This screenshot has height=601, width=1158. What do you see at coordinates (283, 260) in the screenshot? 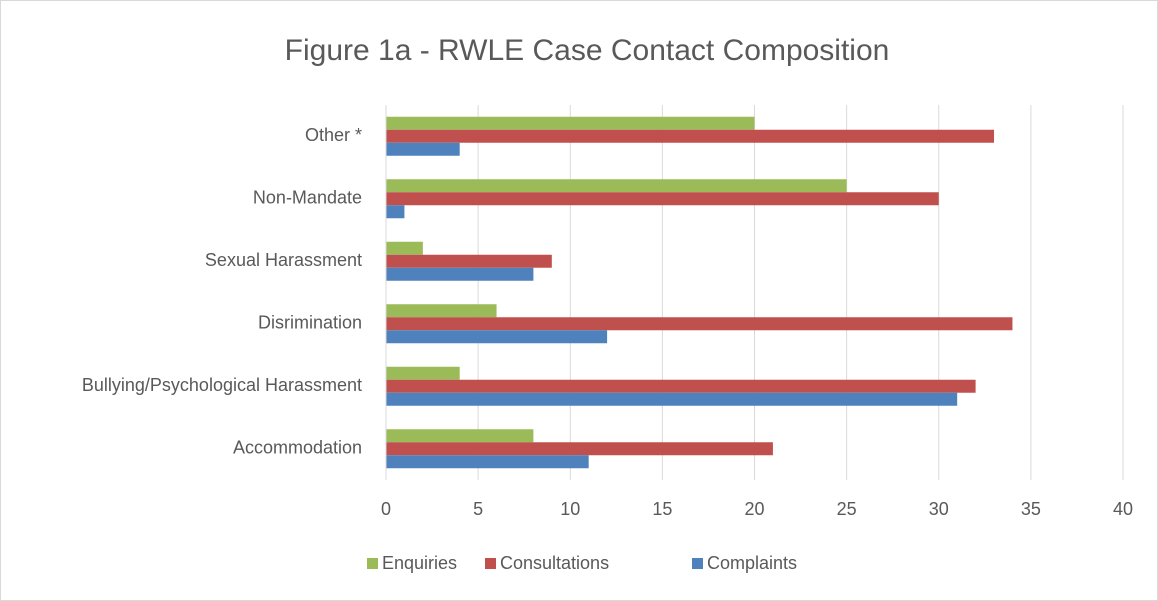
I see `y-tick-label: Sexual Harassment` at bounding box center [283, 260].